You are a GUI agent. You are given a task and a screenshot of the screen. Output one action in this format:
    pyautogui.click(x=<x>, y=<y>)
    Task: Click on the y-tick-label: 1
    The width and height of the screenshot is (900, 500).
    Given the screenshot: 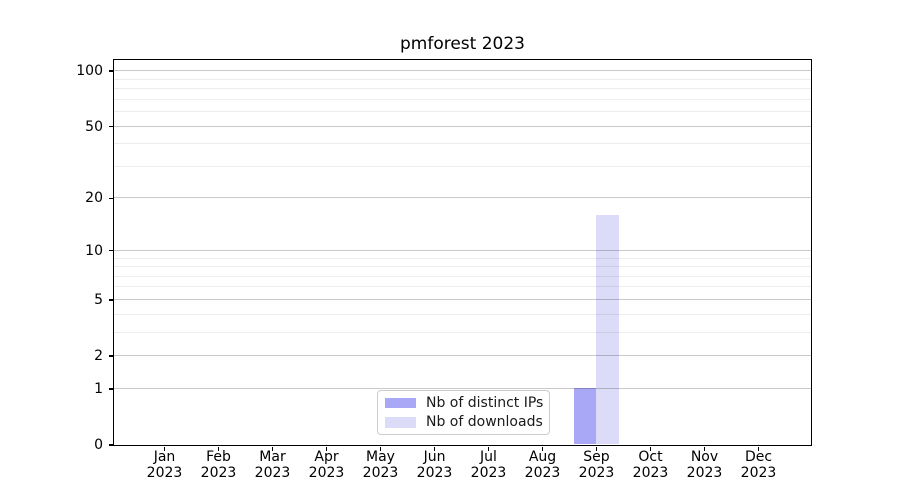 What is the action you would take?
    pyautogui.click(x=98, y=388)
    